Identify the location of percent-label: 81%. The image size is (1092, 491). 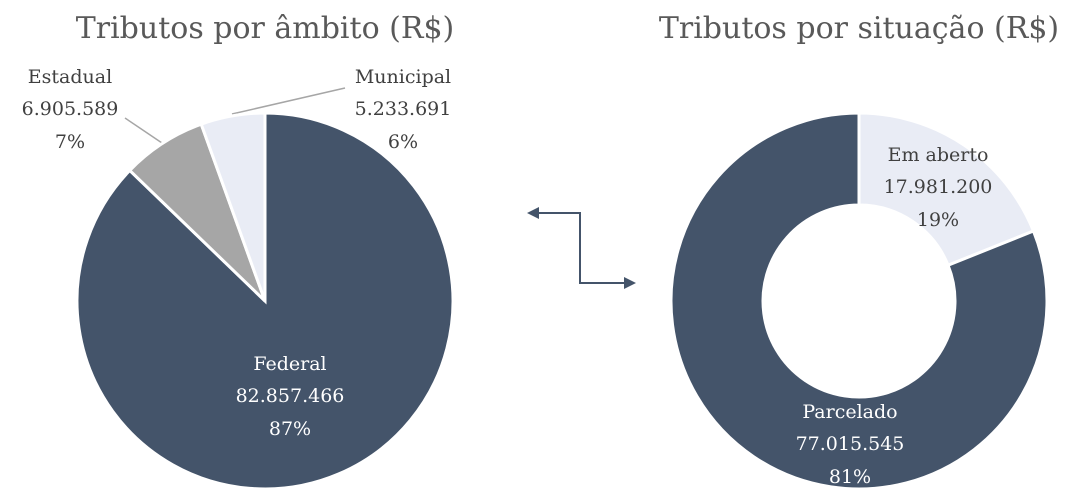
(850, 477).